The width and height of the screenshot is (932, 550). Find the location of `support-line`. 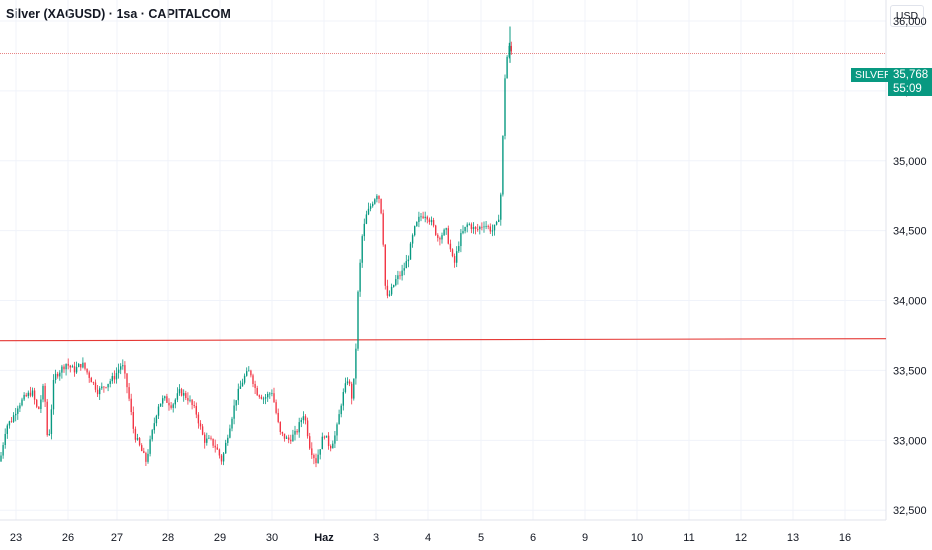

support-line is located at coordinates (443, 340).